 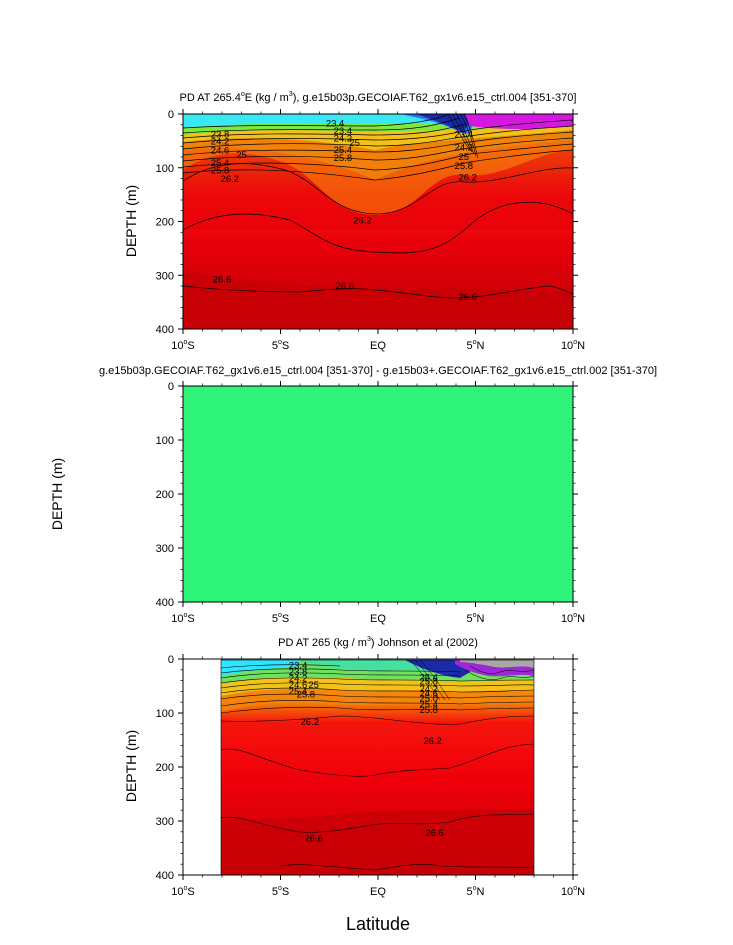 What do you see at coordinates (326, 121) in the screenshot?
I see `panel-1-cyan-surface` at bounding box center [326, 121].